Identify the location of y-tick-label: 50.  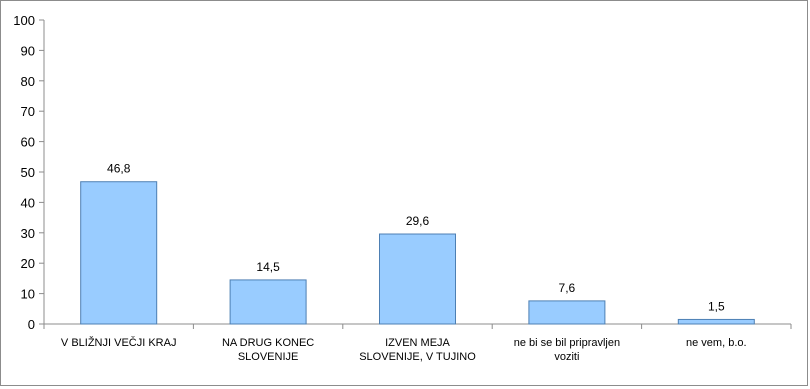
(28, 172).